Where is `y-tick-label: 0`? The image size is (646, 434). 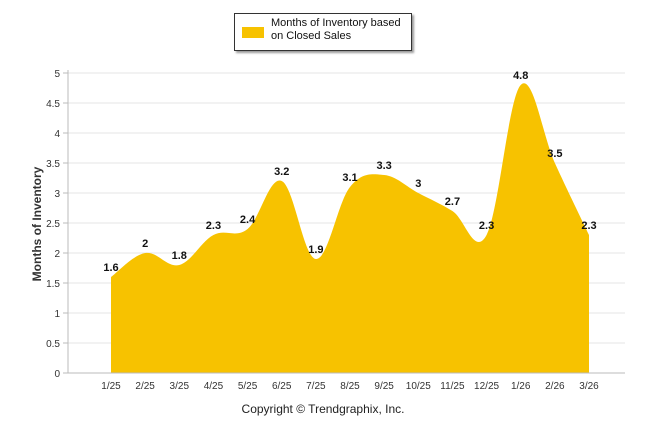
y-tick-label: 0 is located at coordinates (57, 374).